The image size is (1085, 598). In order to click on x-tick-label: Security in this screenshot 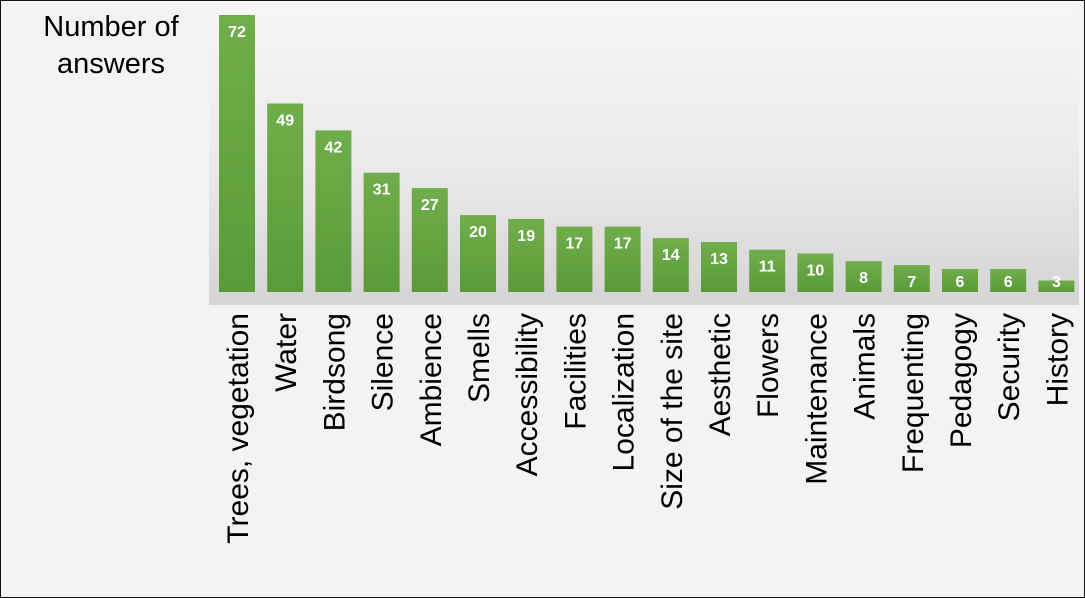, I will do `click(1009, 367)`.